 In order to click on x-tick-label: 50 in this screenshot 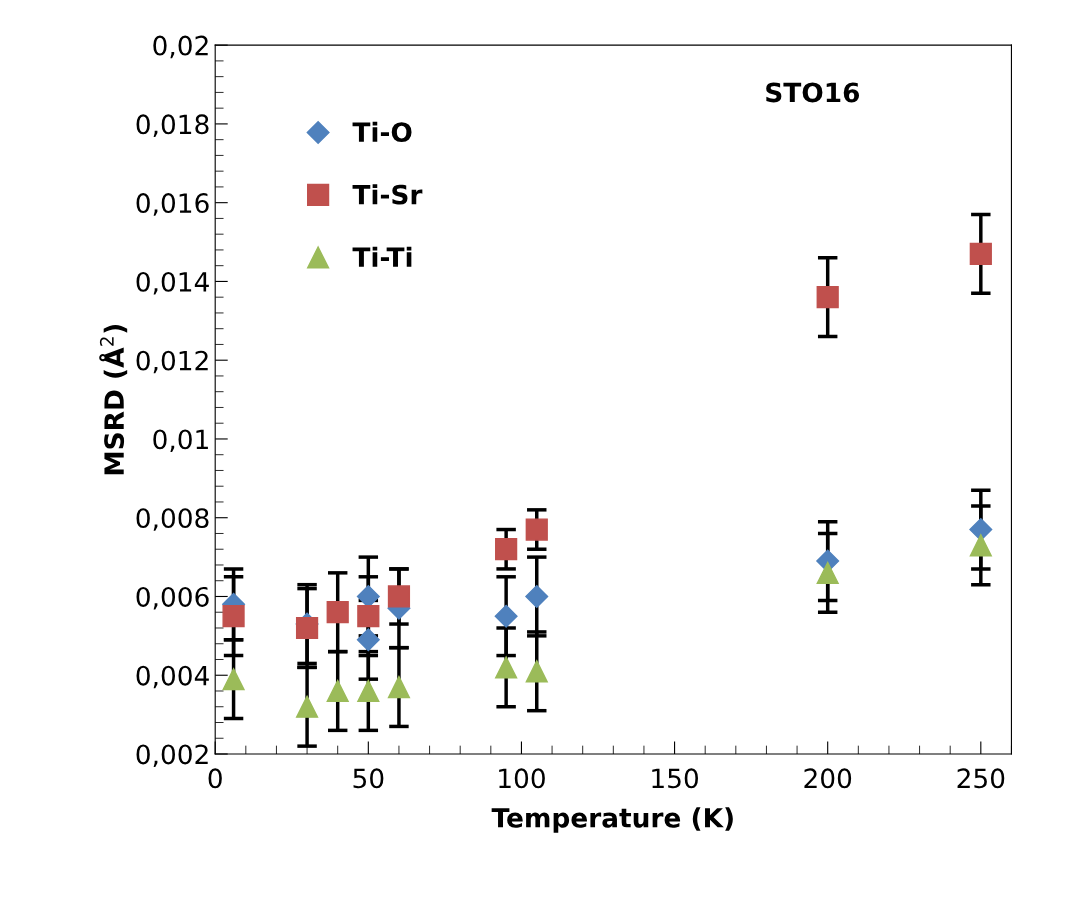, I will do `click(368, 778)`.